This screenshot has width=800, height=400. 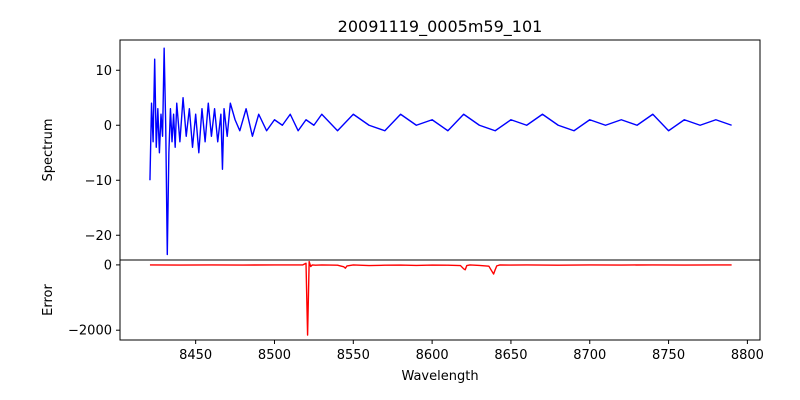 I want to click on x-tick-label: 8600, so click(x=432, y=355).